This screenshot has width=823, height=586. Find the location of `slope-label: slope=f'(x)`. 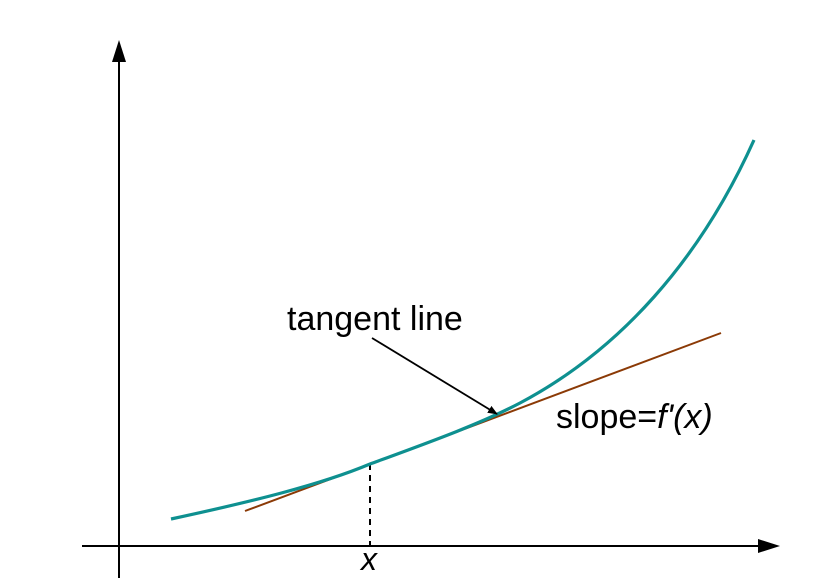

slope-label: slope=f'(x) is located at coordinates (634, 417).